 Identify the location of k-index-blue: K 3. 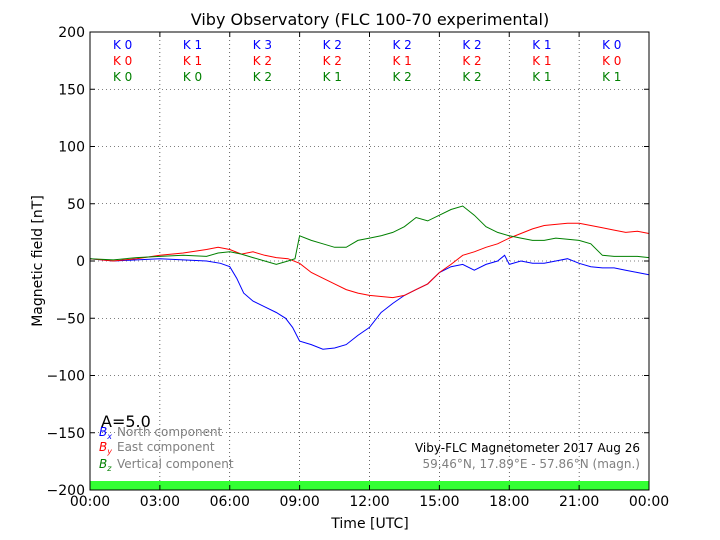
(262, 45).